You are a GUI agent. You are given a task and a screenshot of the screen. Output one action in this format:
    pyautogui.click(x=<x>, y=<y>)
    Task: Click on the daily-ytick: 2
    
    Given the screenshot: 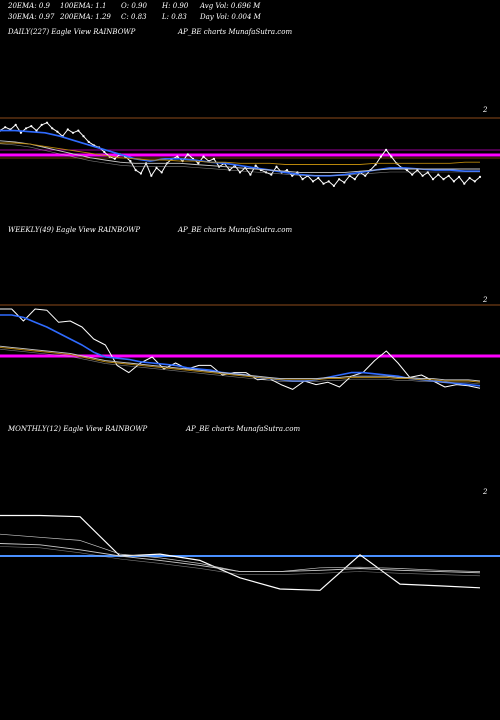 What is the action you would take?
    pyautogui.click(x=485, y=110)
    